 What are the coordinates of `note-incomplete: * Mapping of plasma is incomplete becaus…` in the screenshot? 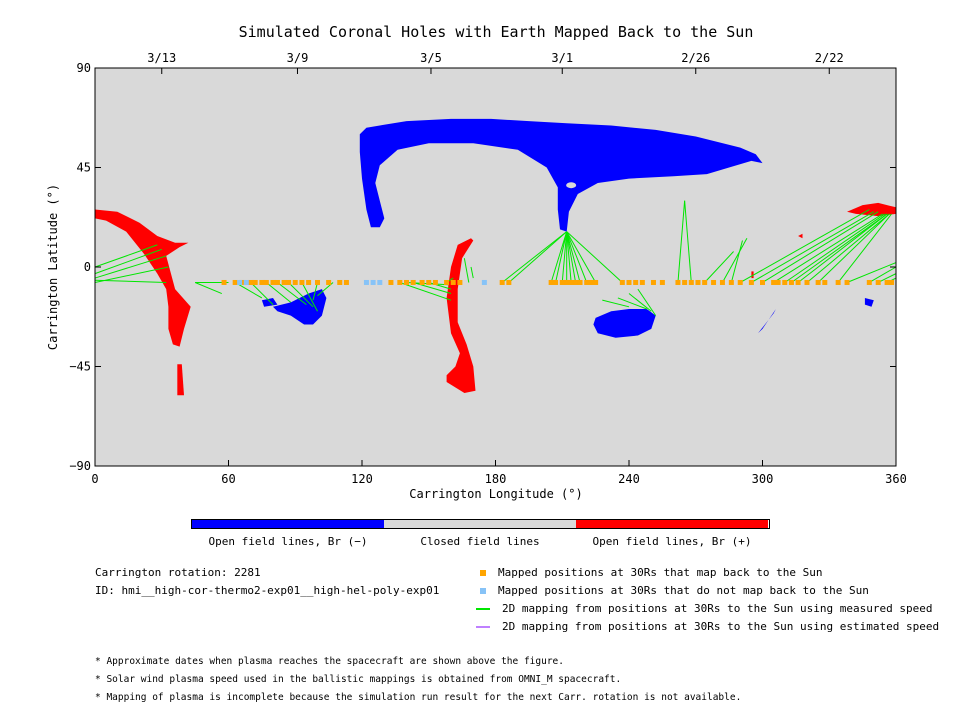 It's located at (418, 697).